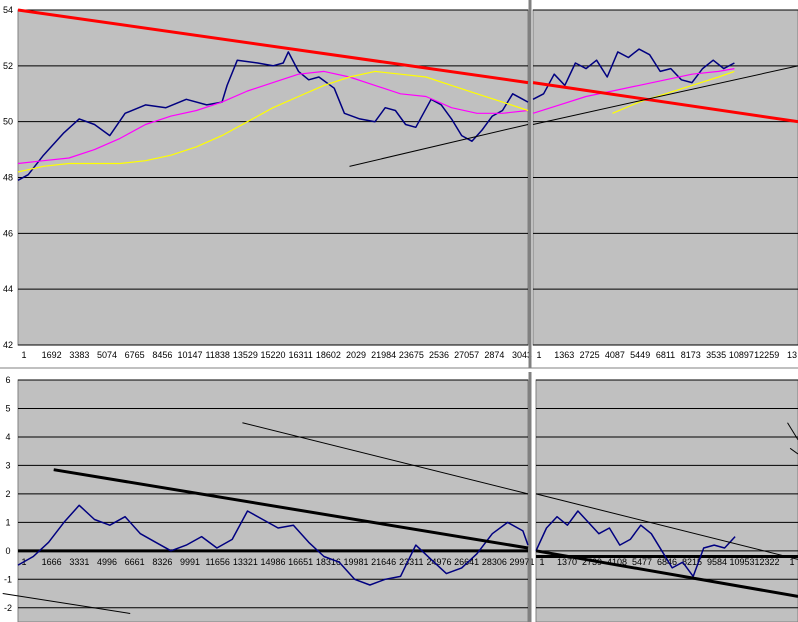 The height and width of the screenshot is (622, 798). Describe the element at coordinates (52, 355) in the screenshot. I see `x-tick-label: 1692` at that location.